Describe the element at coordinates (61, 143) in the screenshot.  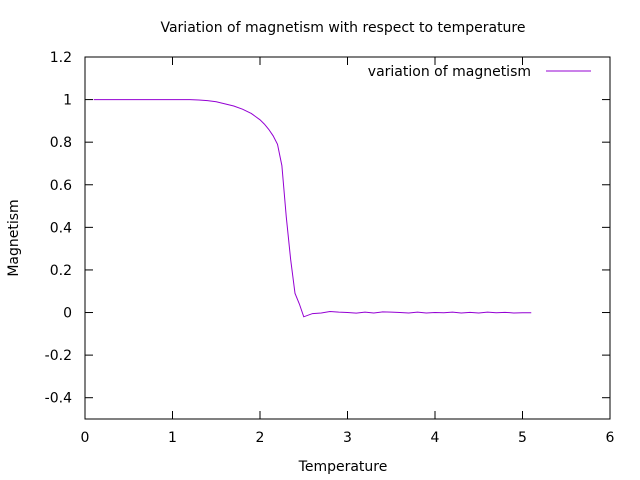
I see `y-tick-label: 0.8` at that location.